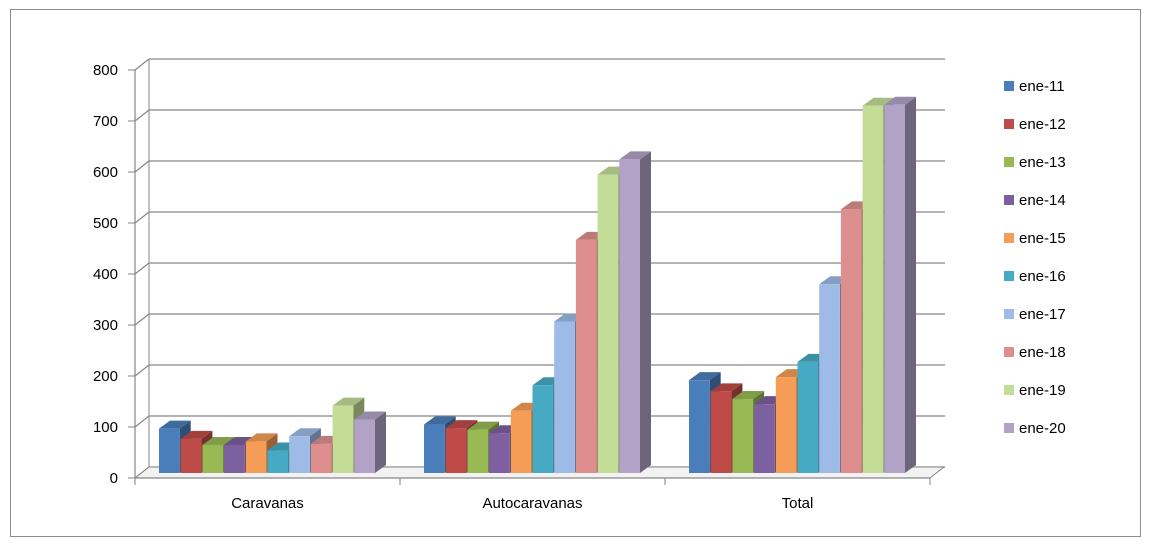 This screenshot has height=543, width=1152. Describe the element at coordinates (267, 503) in the screenshot. I see `x-tick-label: Caravanas` at that location.